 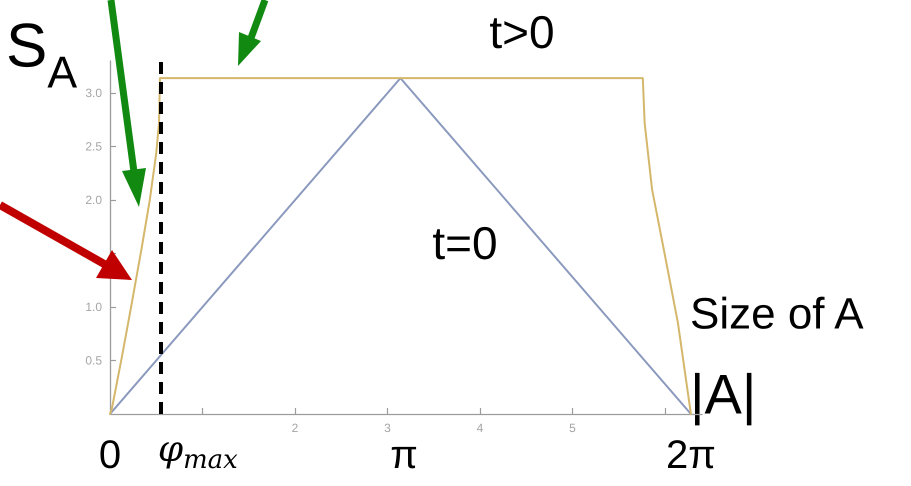 I want to click on y-tick-label: 2.0, so click(x=93, y=200).